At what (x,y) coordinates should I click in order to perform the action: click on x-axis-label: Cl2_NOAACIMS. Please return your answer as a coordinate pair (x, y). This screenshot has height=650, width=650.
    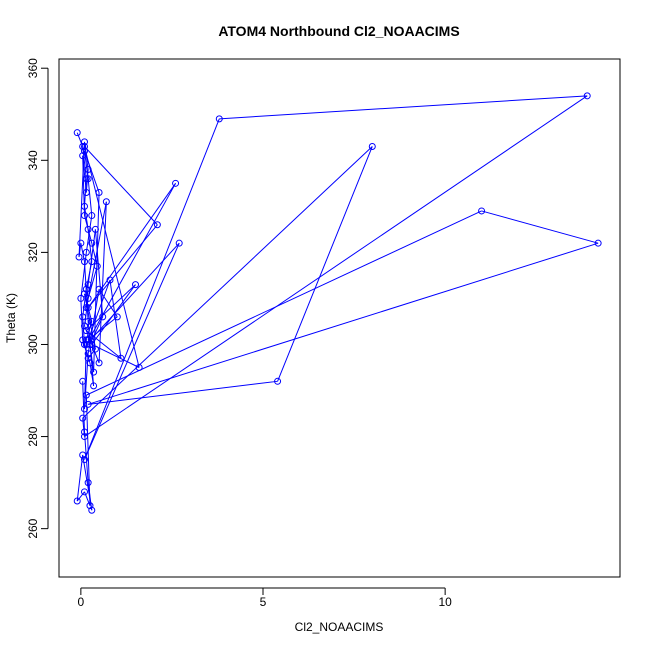
    Looking at the image, I should click on (339, 627).